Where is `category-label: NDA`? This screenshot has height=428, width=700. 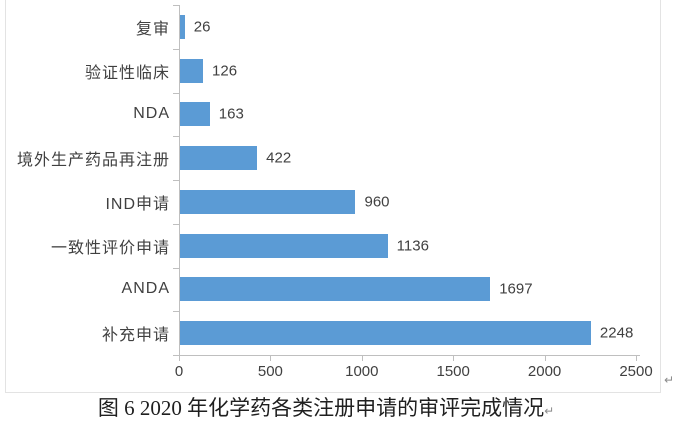
category-label: NDA is located at coordinates (151, 114).